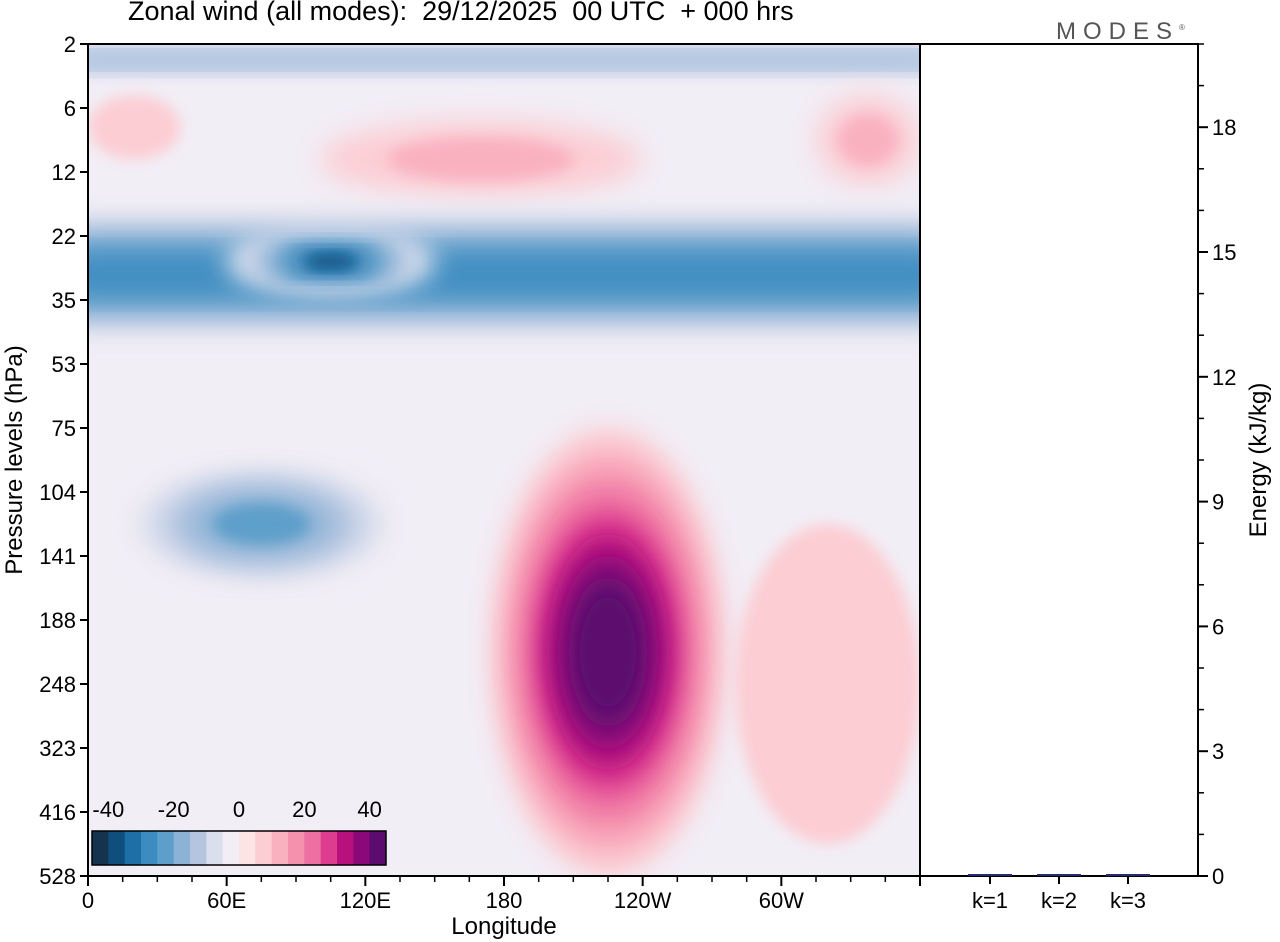  What do you see at coordinates (64, 300) in the screenshot?
I see `y-tick-label: 35` at bounding box center [64, 300].